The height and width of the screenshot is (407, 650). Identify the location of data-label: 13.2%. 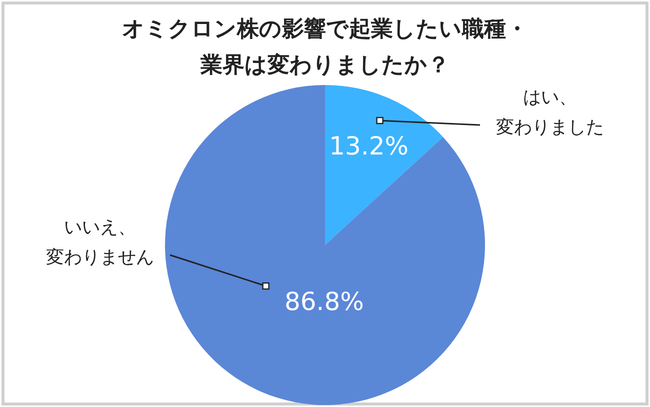
(369, 145).